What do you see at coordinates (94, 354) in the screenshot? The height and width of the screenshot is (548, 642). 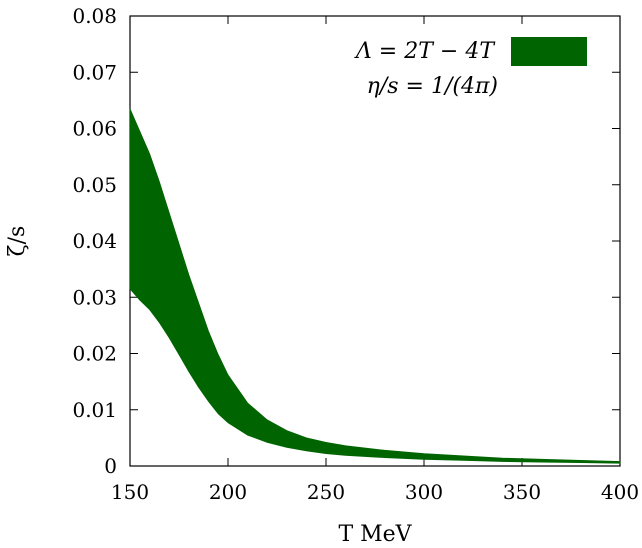 I see `y-tick-label: 0.02` at bounding box center [94, 354].